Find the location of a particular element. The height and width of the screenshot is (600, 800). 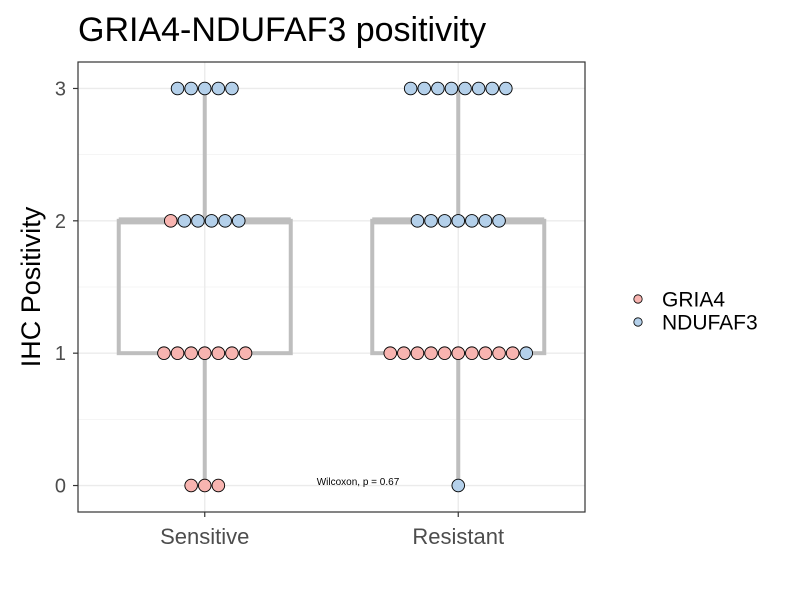

legend-marker-ndufaf3 is located at coordinates (638, 322).